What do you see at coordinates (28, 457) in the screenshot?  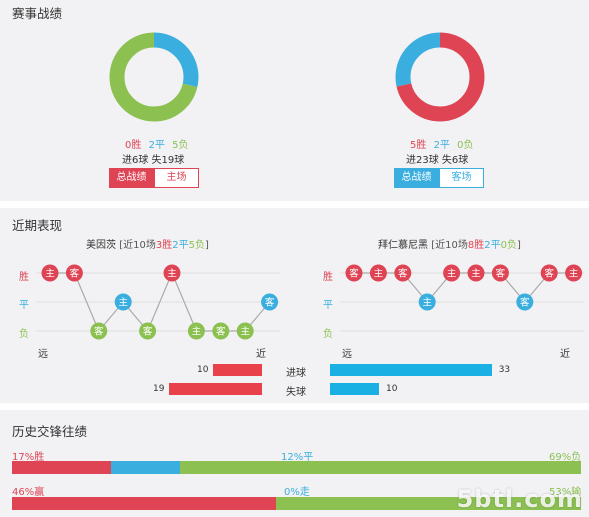 I see `history-row1-left: 17%胜` at bounding box center [28, 457].